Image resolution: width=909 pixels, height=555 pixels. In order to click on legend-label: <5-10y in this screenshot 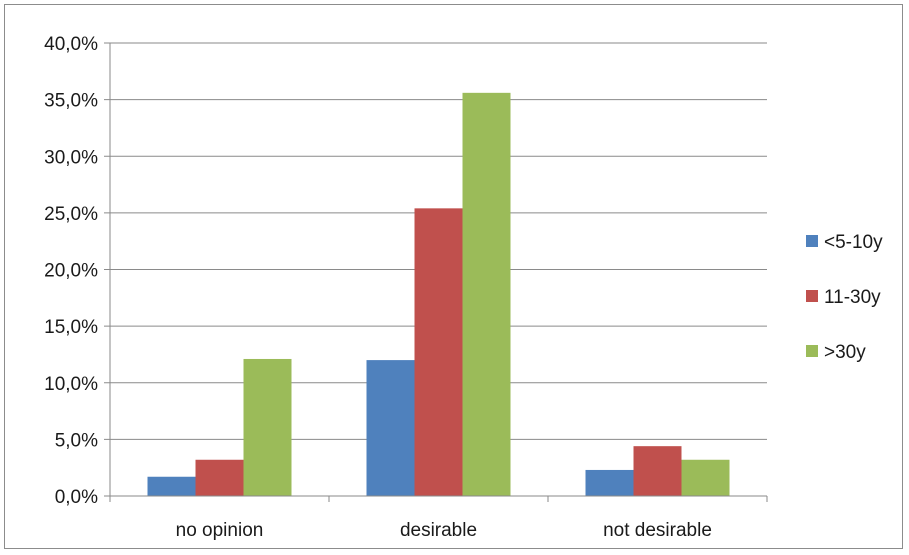, I will do `click(853, 242)`.